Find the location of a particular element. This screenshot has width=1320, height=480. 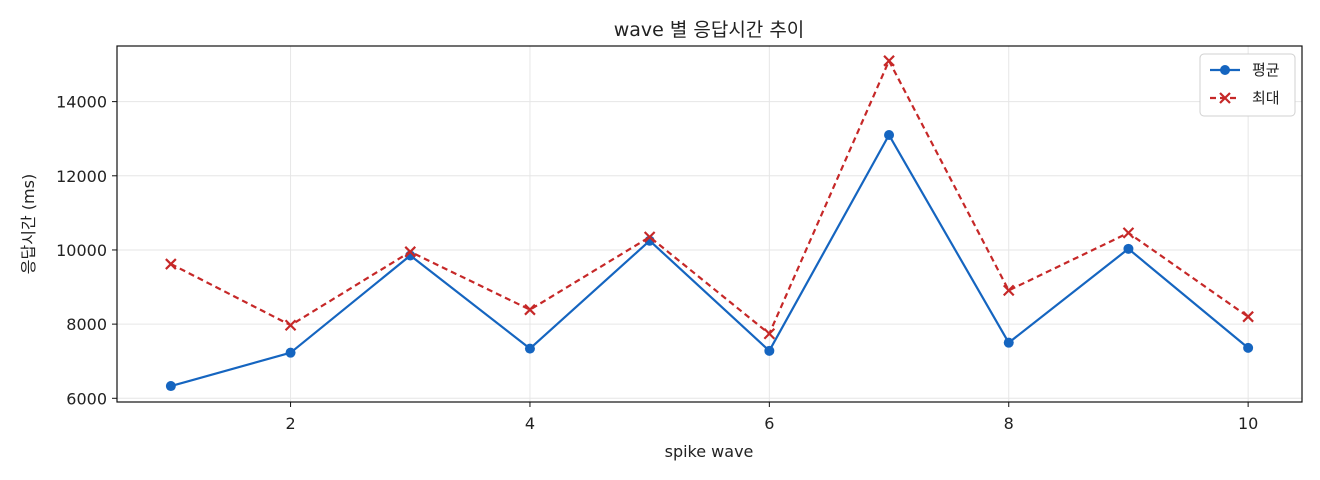

x-tick-label: 8 is located at coordinates (1009, 423).